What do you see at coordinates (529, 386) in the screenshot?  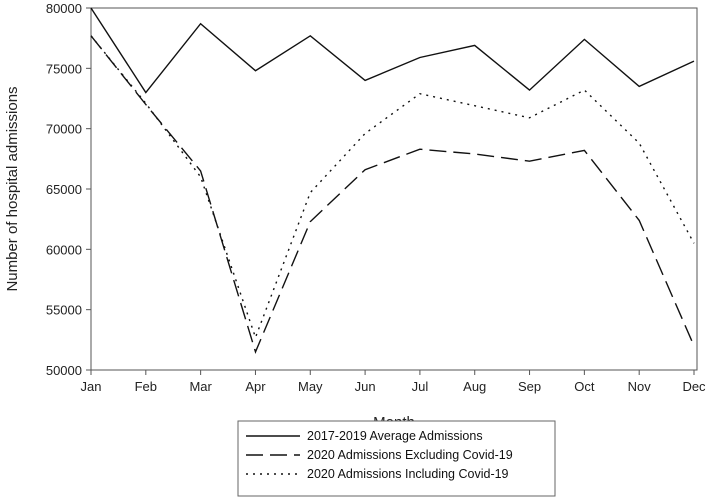 I see `x-tick-label: Sep` at bounding box center [529, 386].